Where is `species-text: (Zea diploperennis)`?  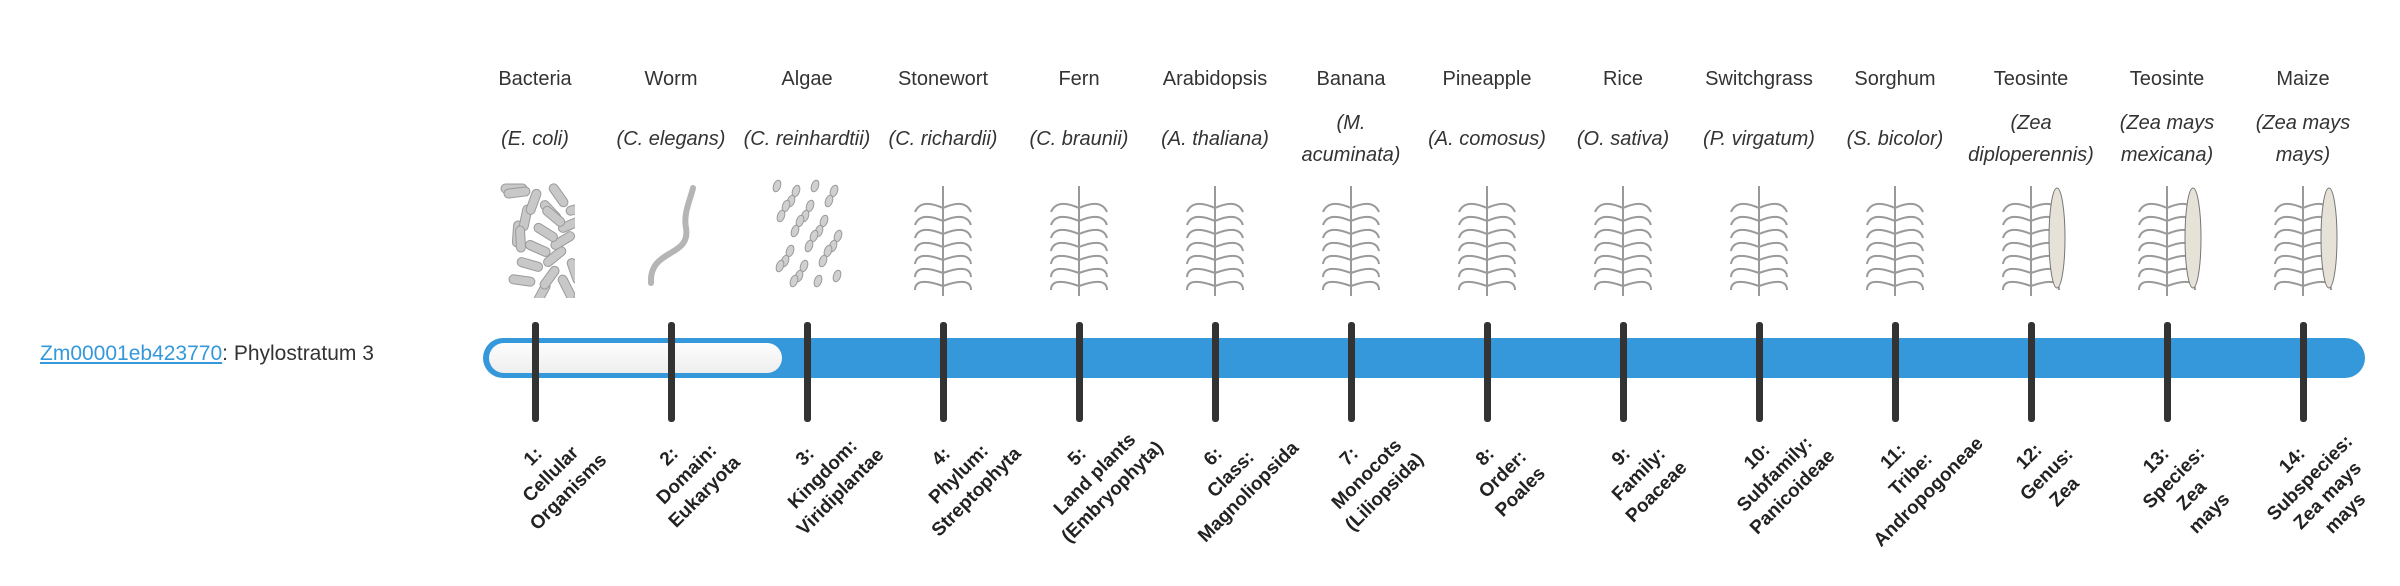
species-text: (Zea diploperennis) is located at coordinates (2031, 139).